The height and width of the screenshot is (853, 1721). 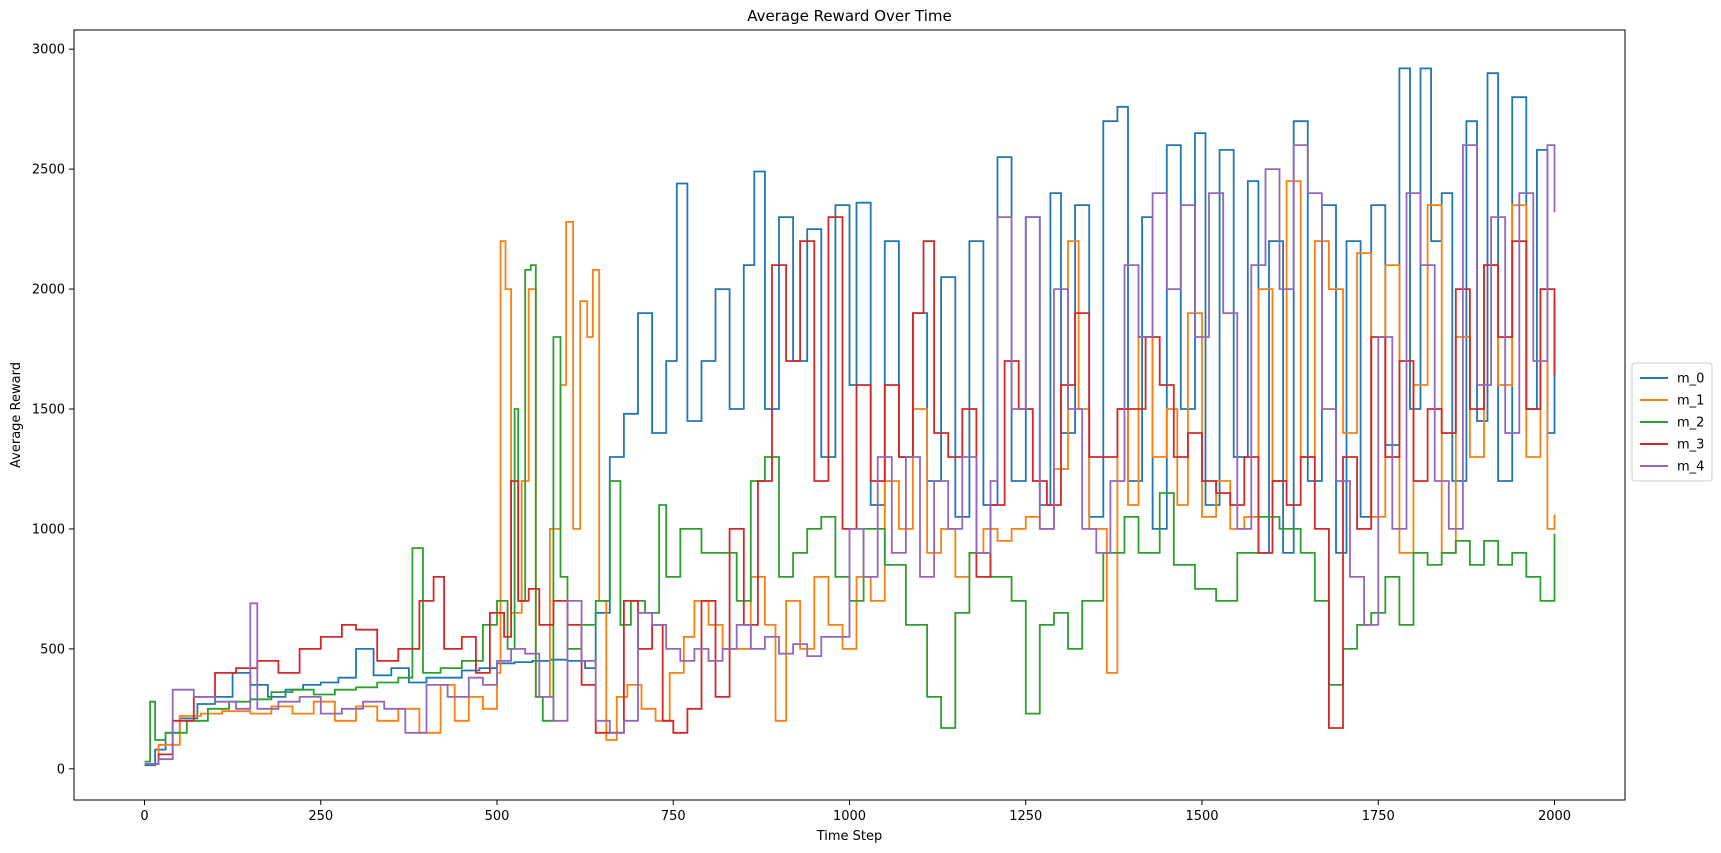 I want to click on y-tick-label-1000: 1000, so click(x=48, y=529).